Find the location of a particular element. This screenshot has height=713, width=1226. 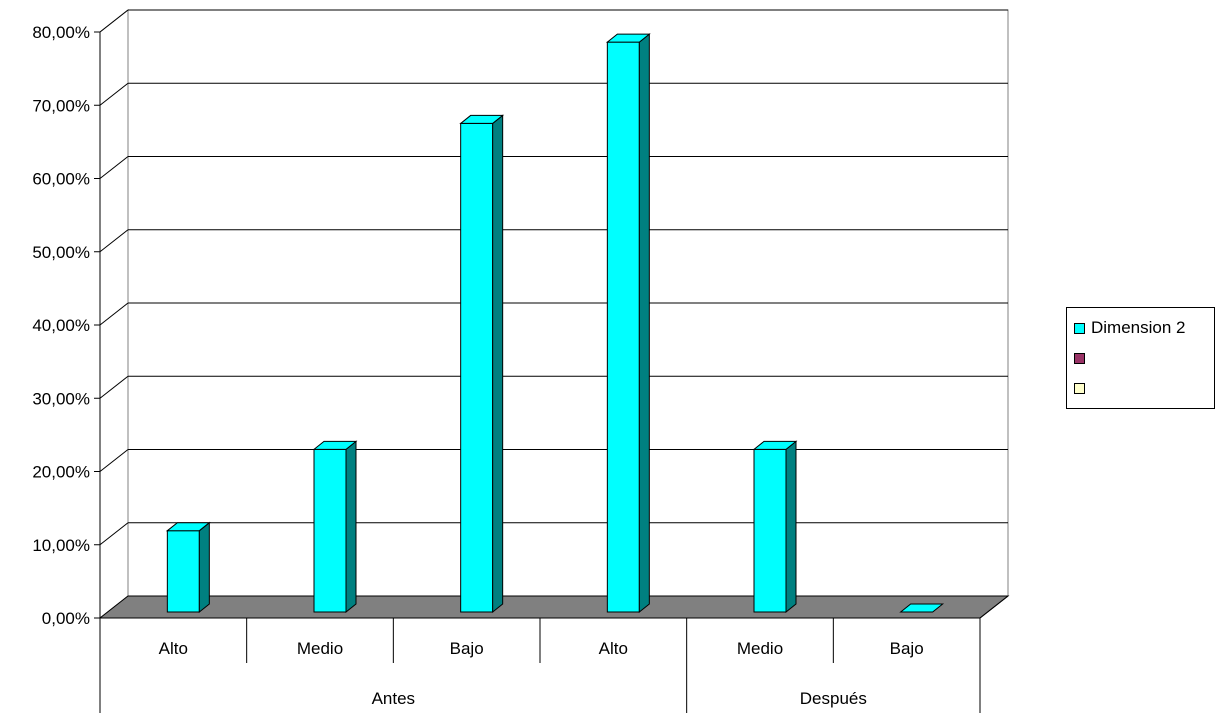

y-tick-label: 0,00% is located at coordinates (66, 618).